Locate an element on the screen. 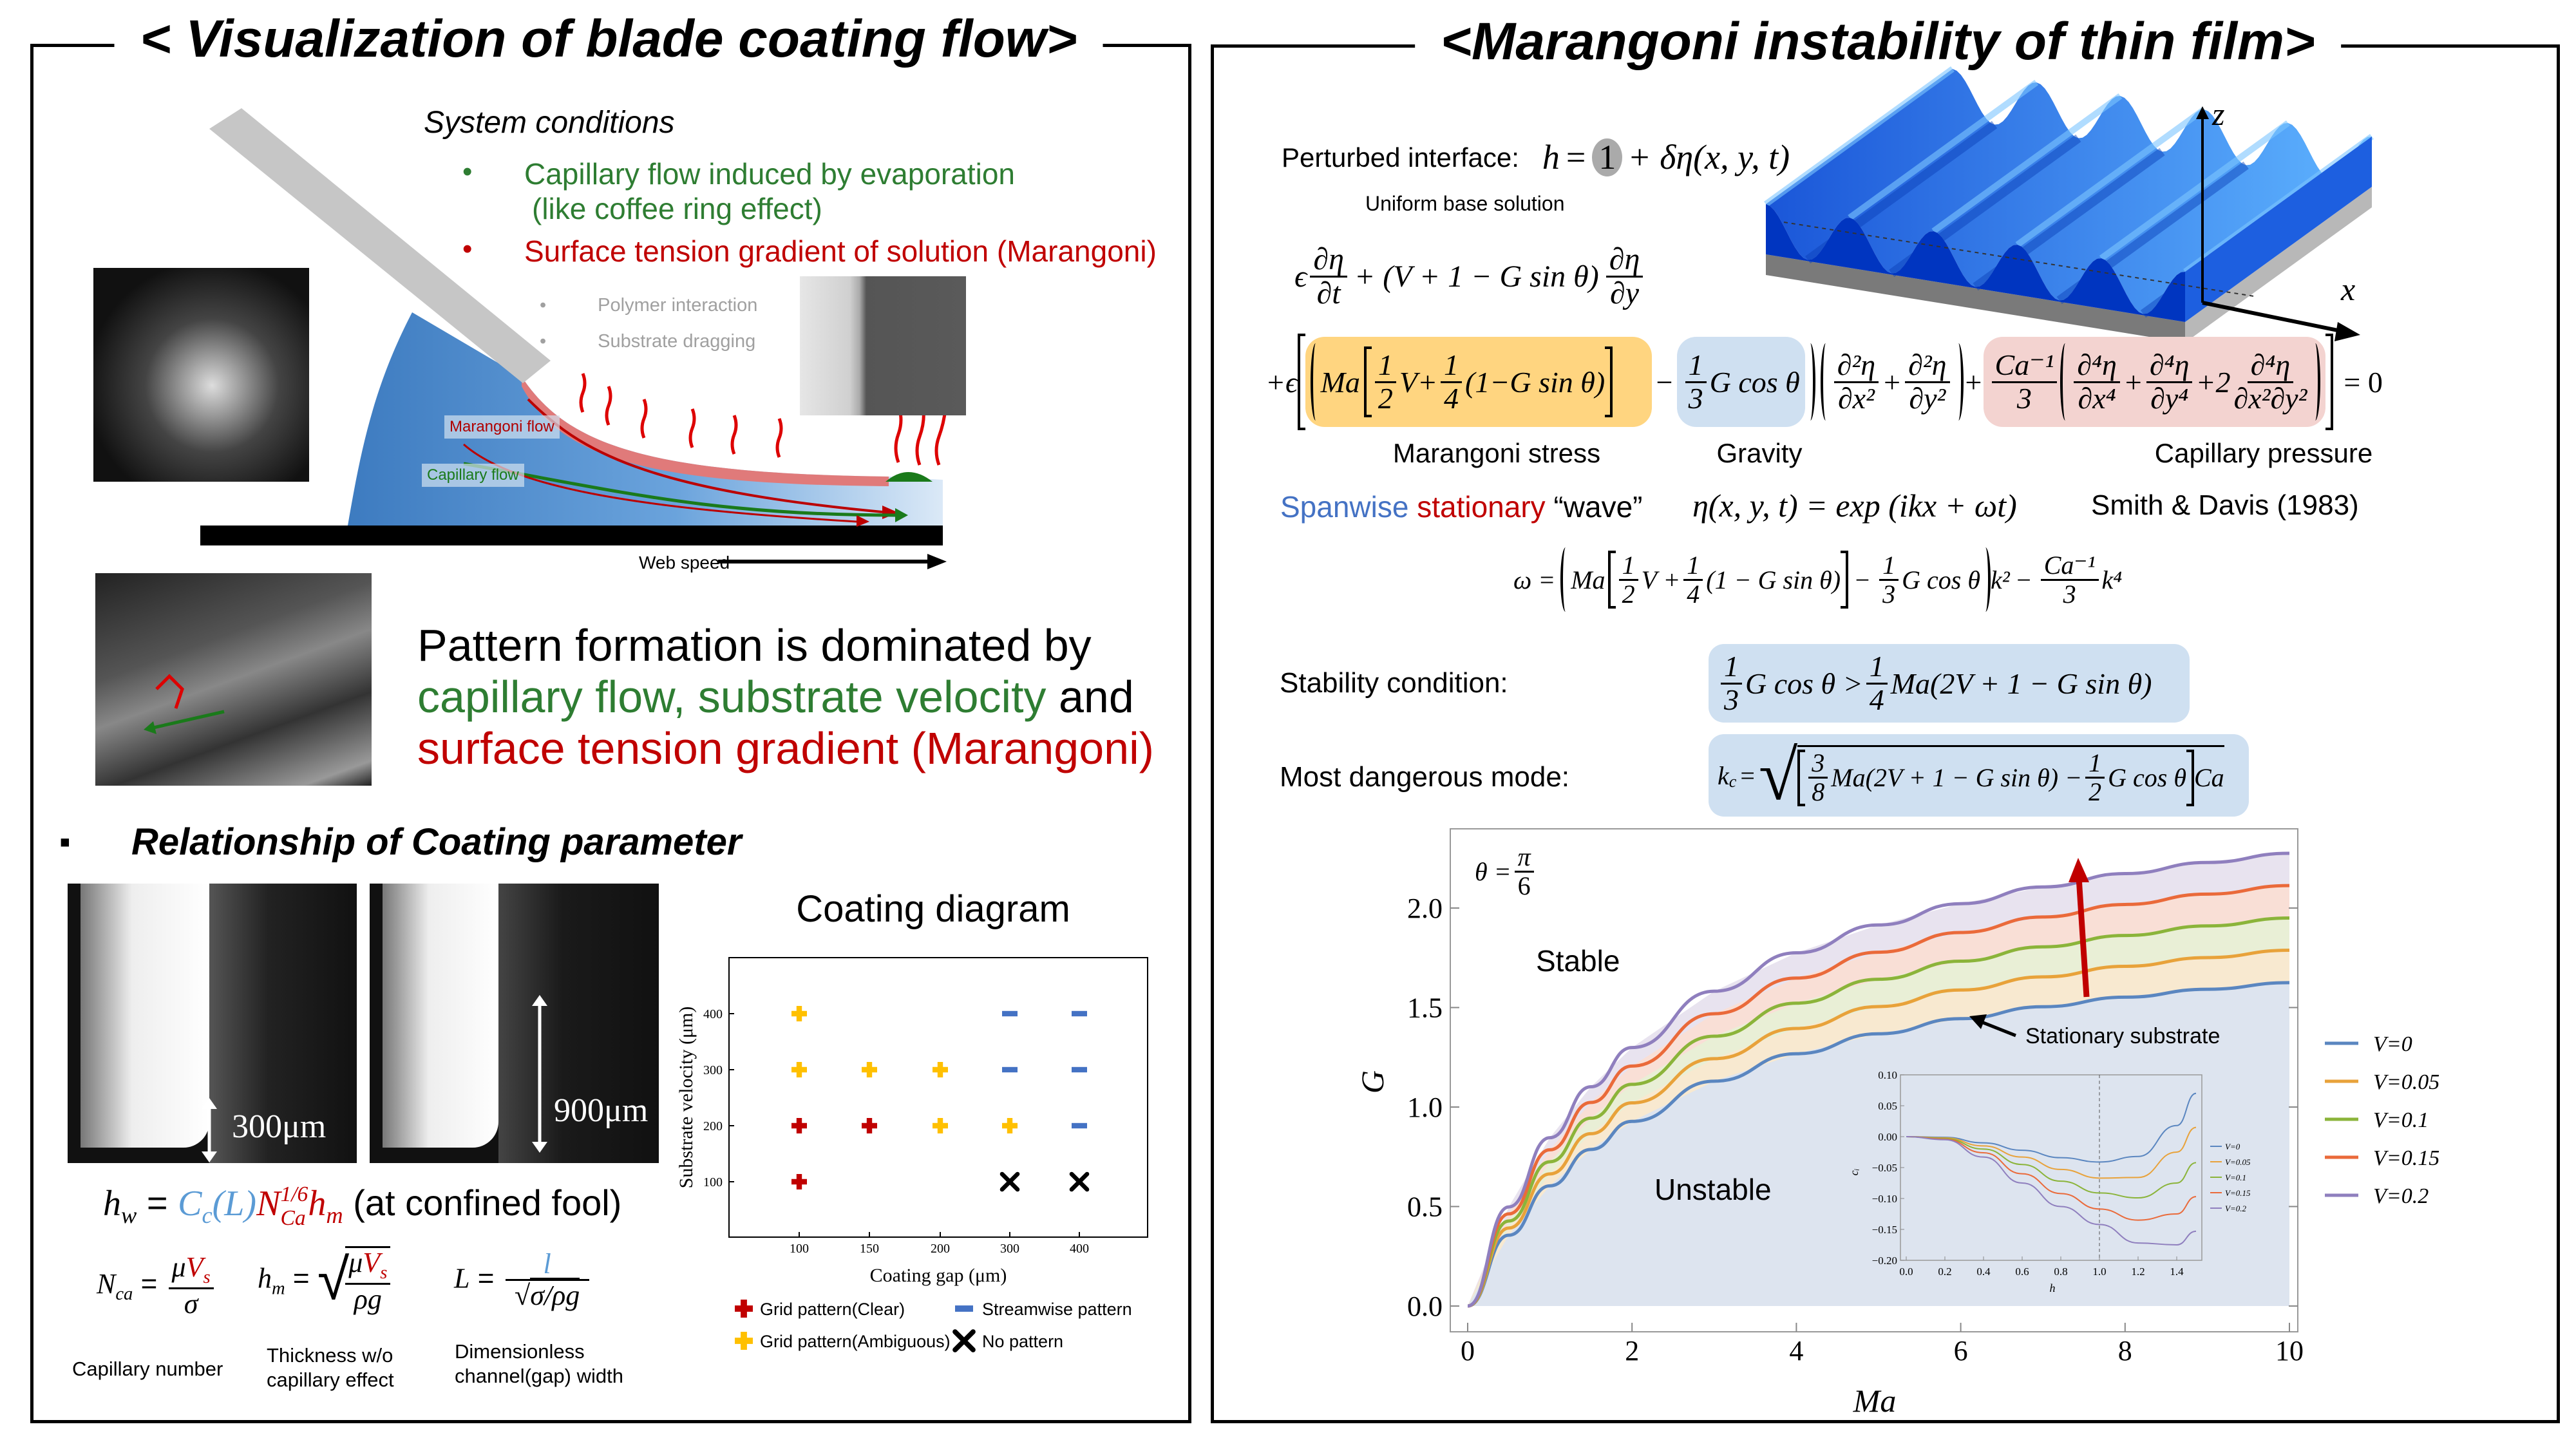 The width and height of the screenshot is (2576, 1449). y-tick-label: 0.0 is located at coordinates (1425, 1306).